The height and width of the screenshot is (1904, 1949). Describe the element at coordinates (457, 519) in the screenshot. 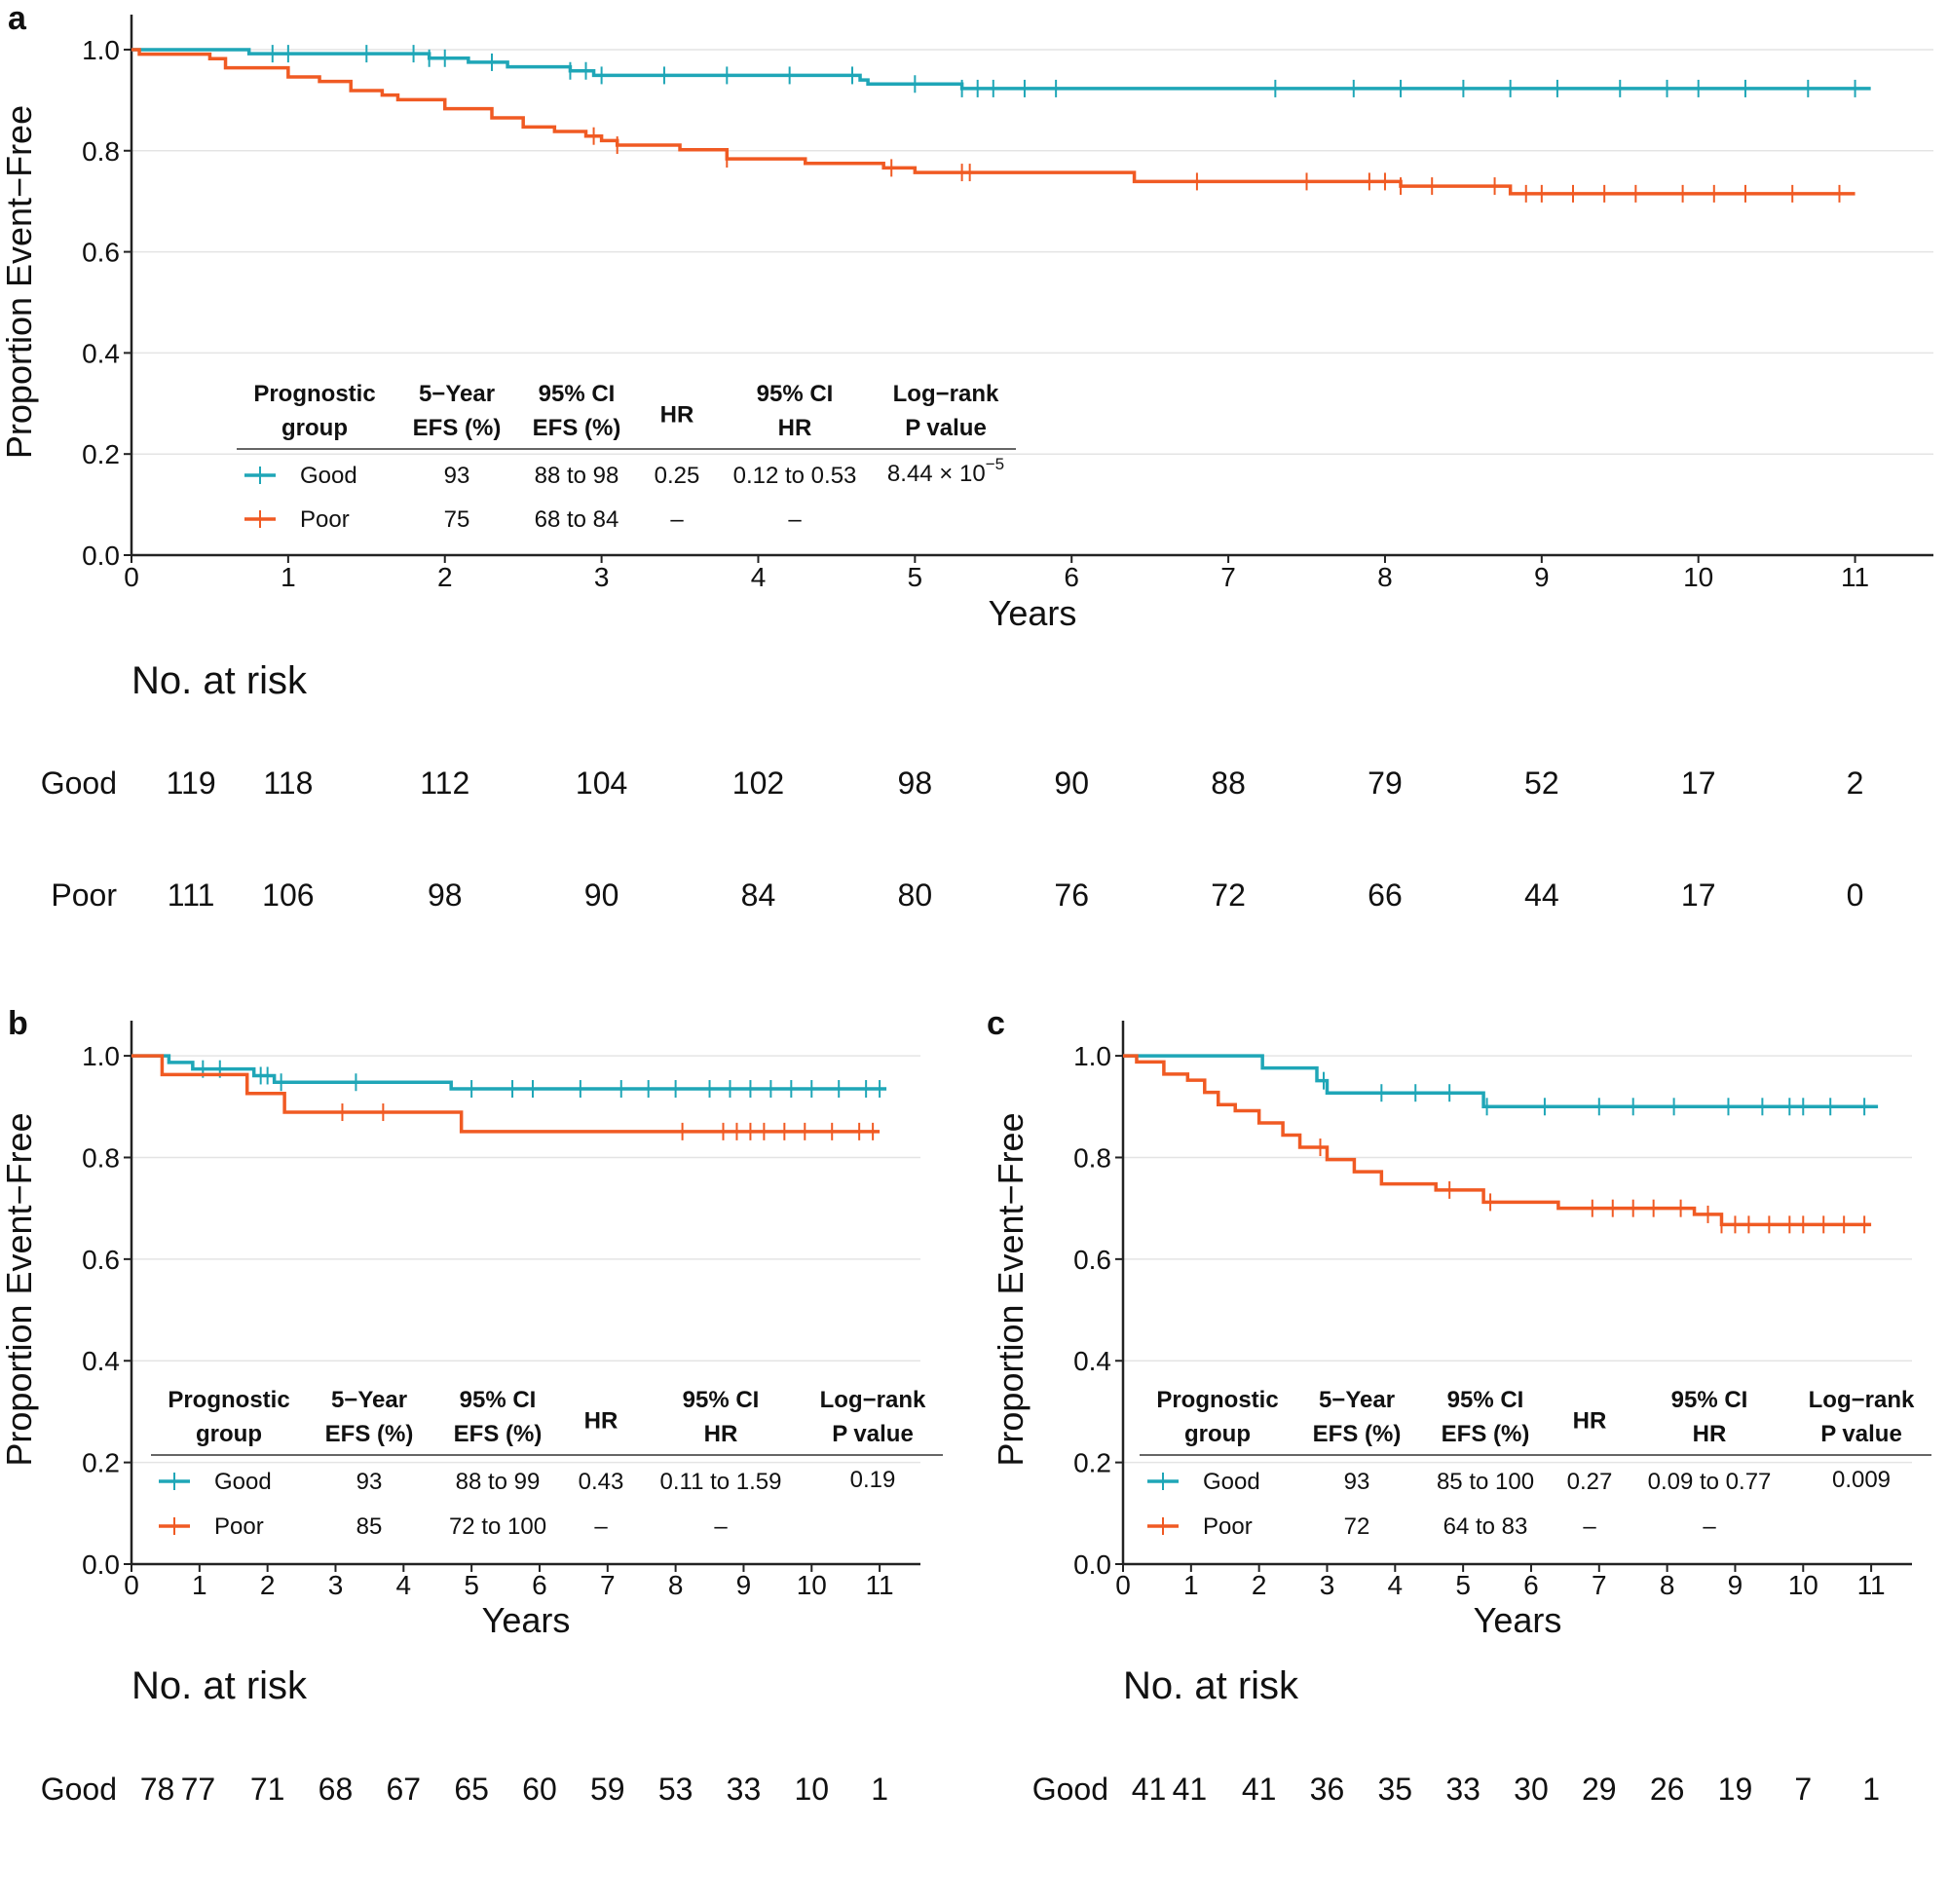

I see `legend-efs: 75` at that location.